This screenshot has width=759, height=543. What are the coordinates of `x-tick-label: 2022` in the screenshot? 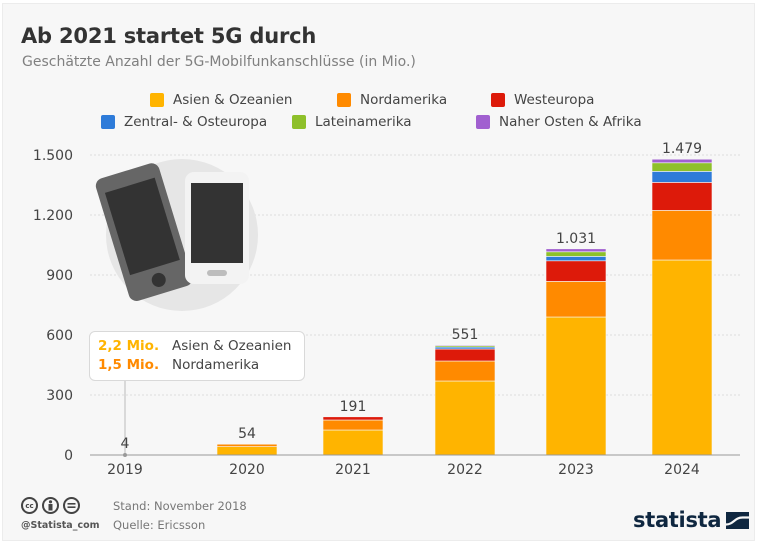 It's located at (465, 470).